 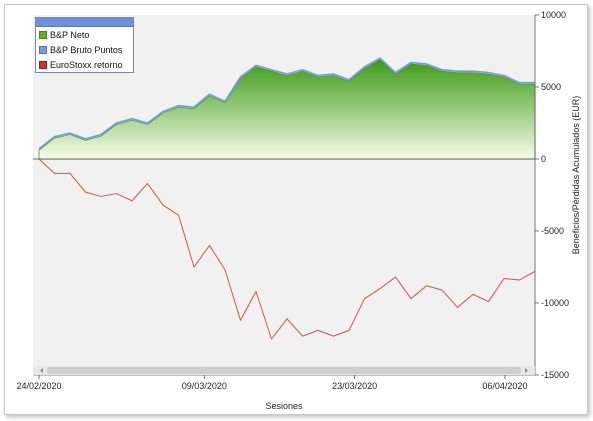 What do you see at coordinates (204, 386) in the screenshot?
I see `x-tick-label: 09/03/2020` at bounding box center [204, 386].